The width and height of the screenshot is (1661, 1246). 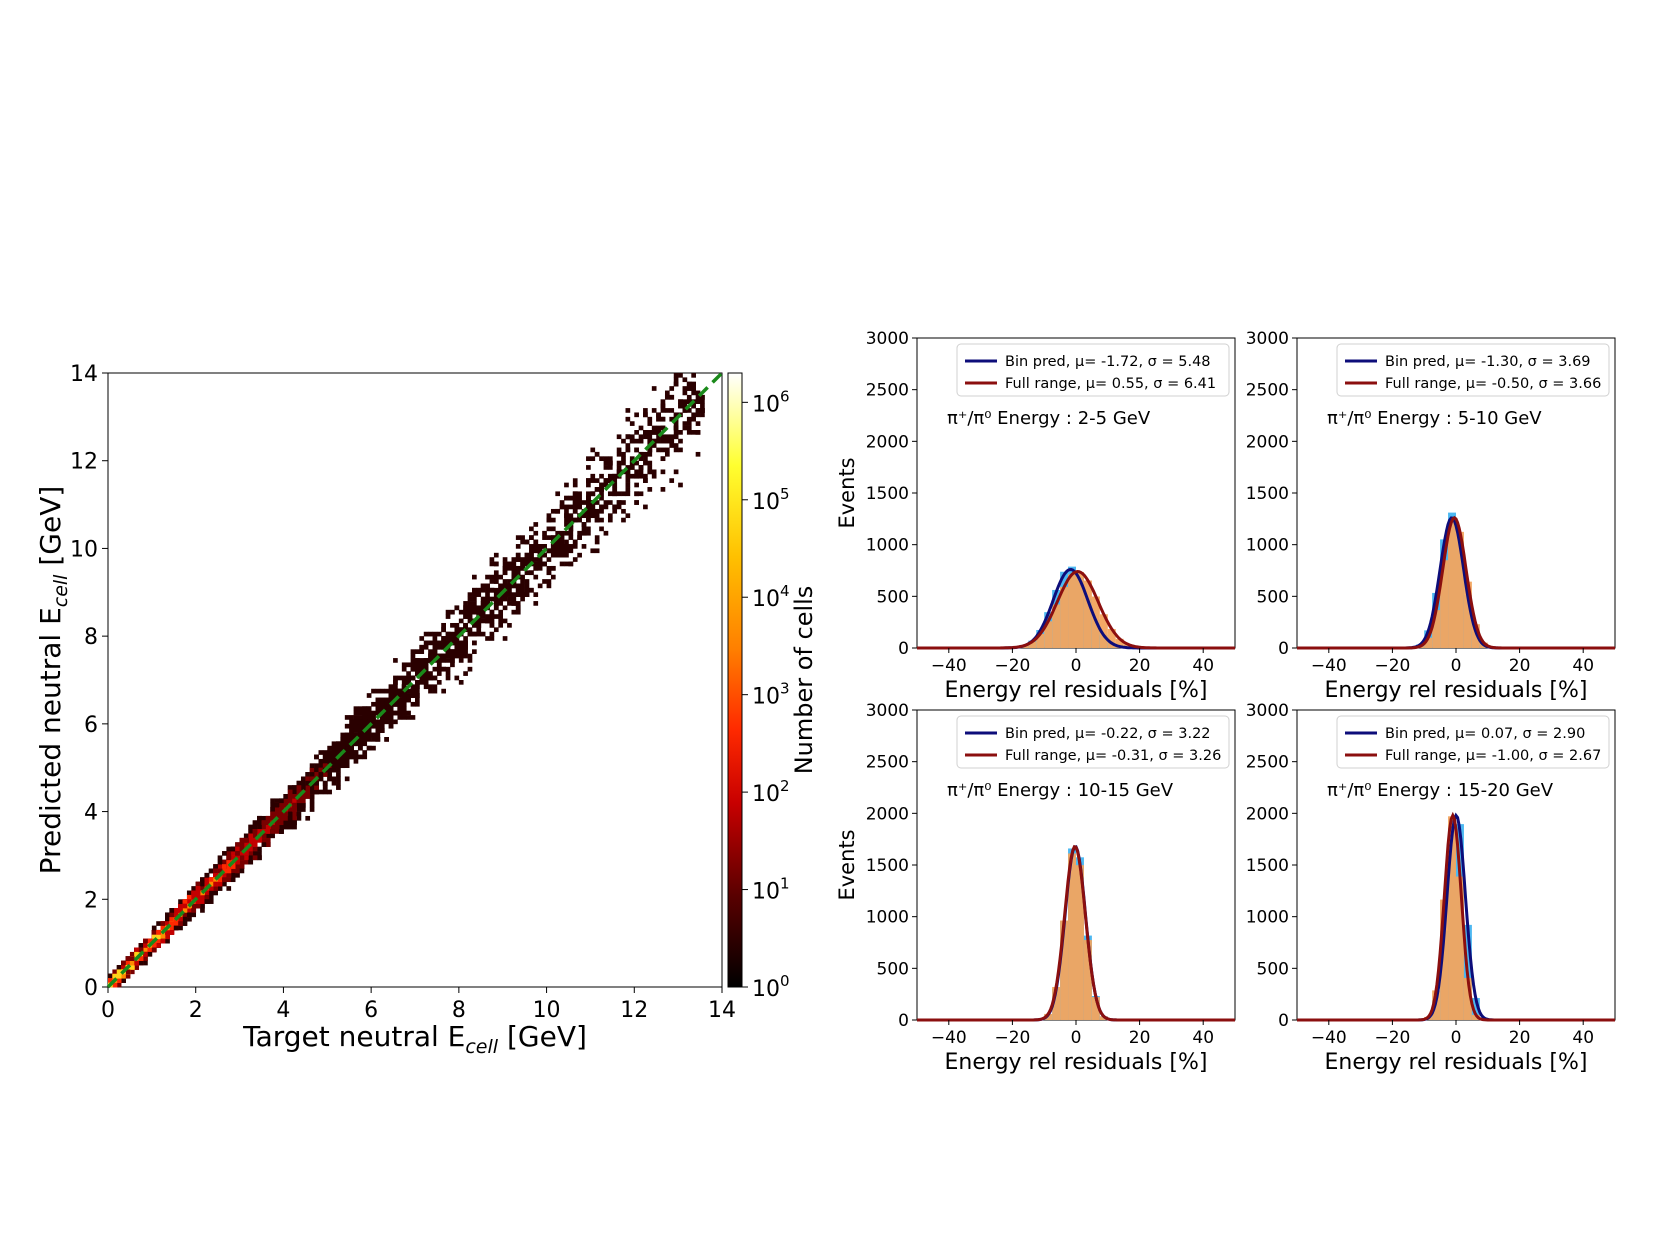 What do you see at coordinates (771, 695) in the screenshot?
I see `colorbar-tick-label: 103` at bounding box center [771, 695].